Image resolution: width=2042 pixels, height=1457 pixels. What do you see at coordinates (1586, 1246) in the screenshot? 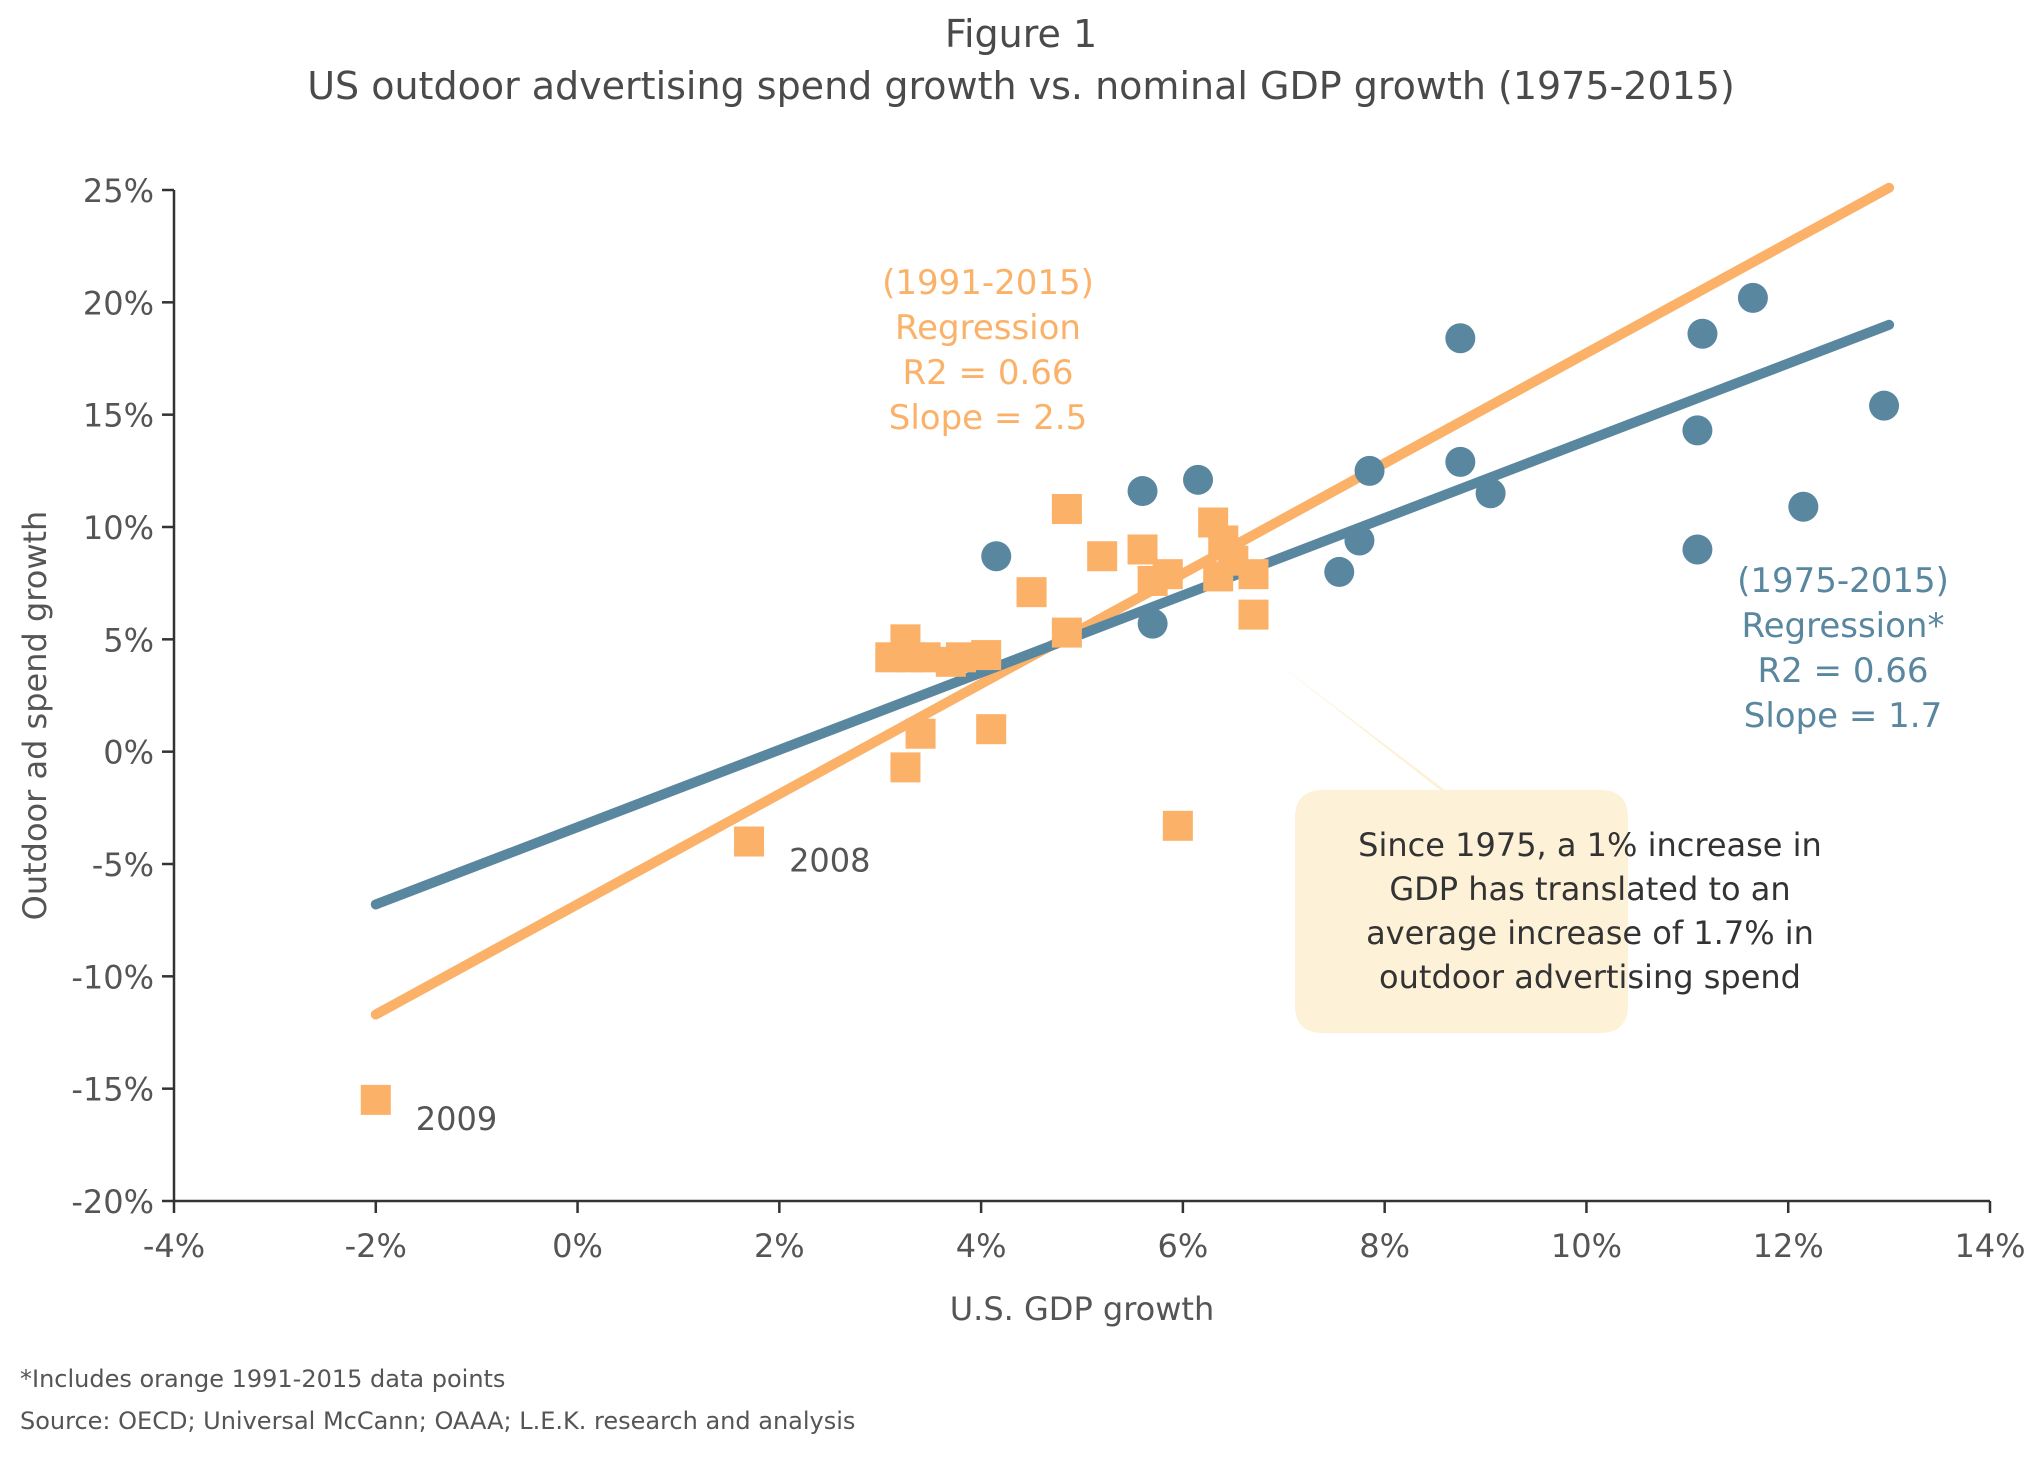
I see `x-tick-label: 10%` at bounding box center [1586, 1246].